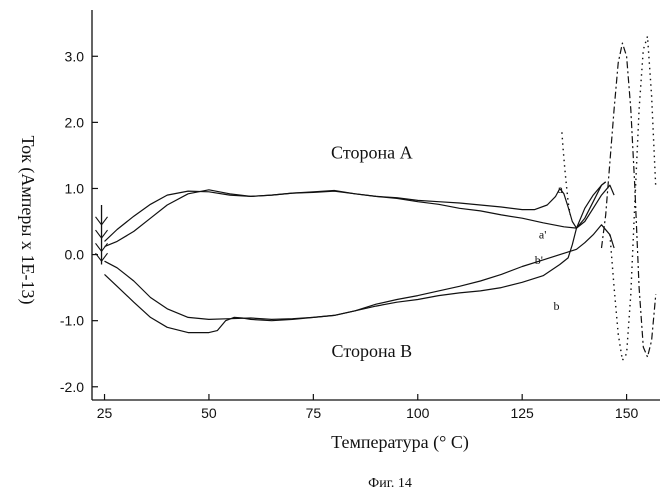 This screenshot has width=664, height=500. I want to click on side-a-label: Сторона А, so click(372, 153).